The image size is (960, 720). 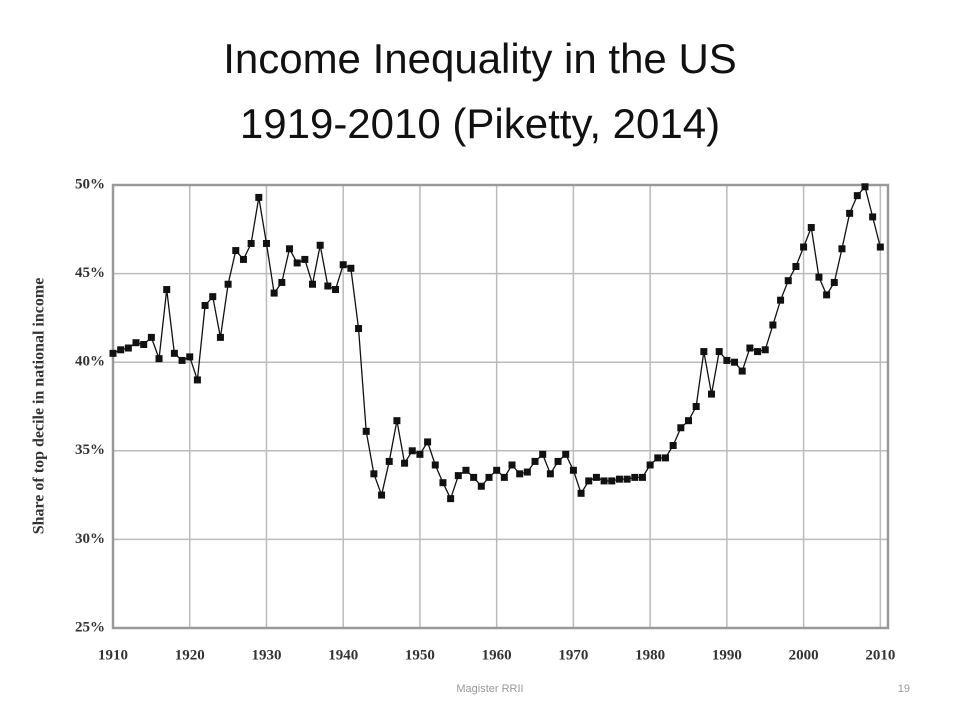 I want to click on y-tick-label: 50%, so click(x=90, y=184).